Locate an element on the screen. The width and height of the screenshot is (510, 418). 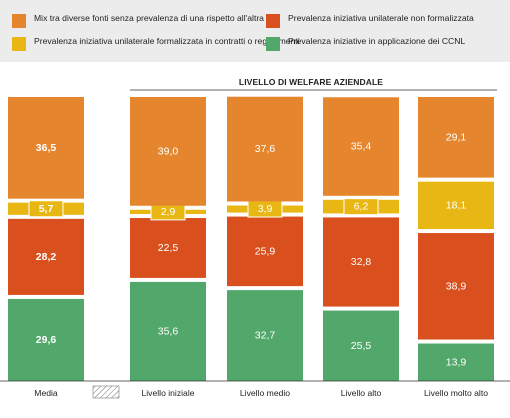
data-label: 3,9 is located at coordinates (265, 209).